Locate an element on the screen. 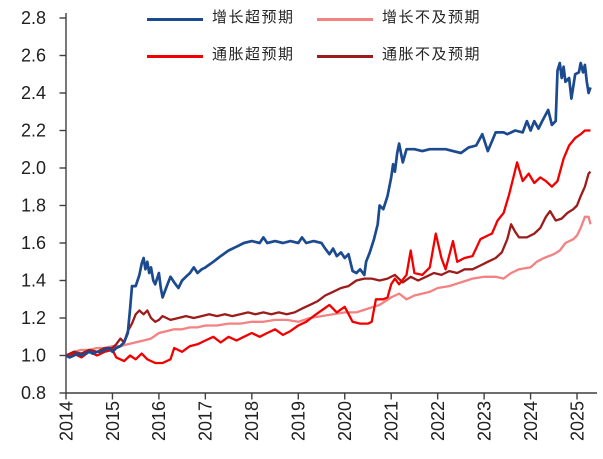  y-tick-label: 0.8 is located at coordinates (33, 393).